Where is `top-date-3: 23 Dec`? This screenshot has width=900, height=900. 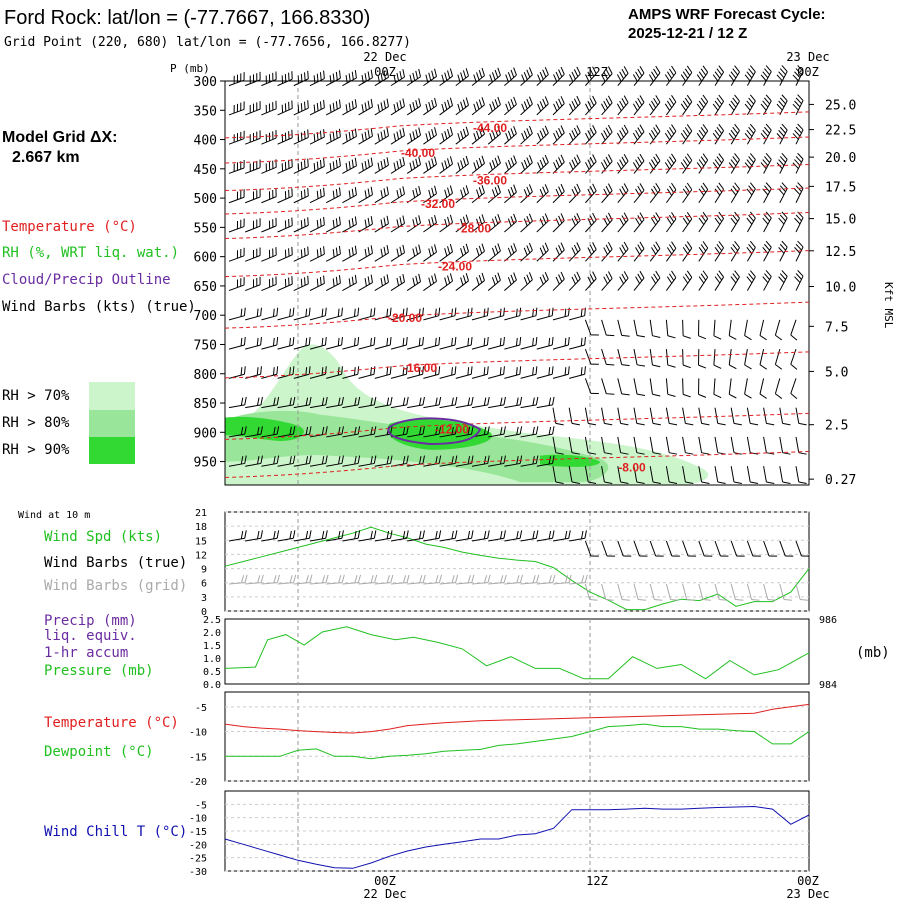
top-date-3: 23 Dec is located at coordinates (807, 57).